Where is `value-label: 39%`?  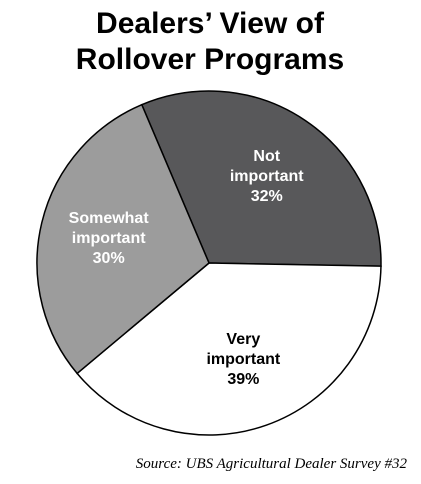 value-label: 39% is located at coordinates (243, 380).